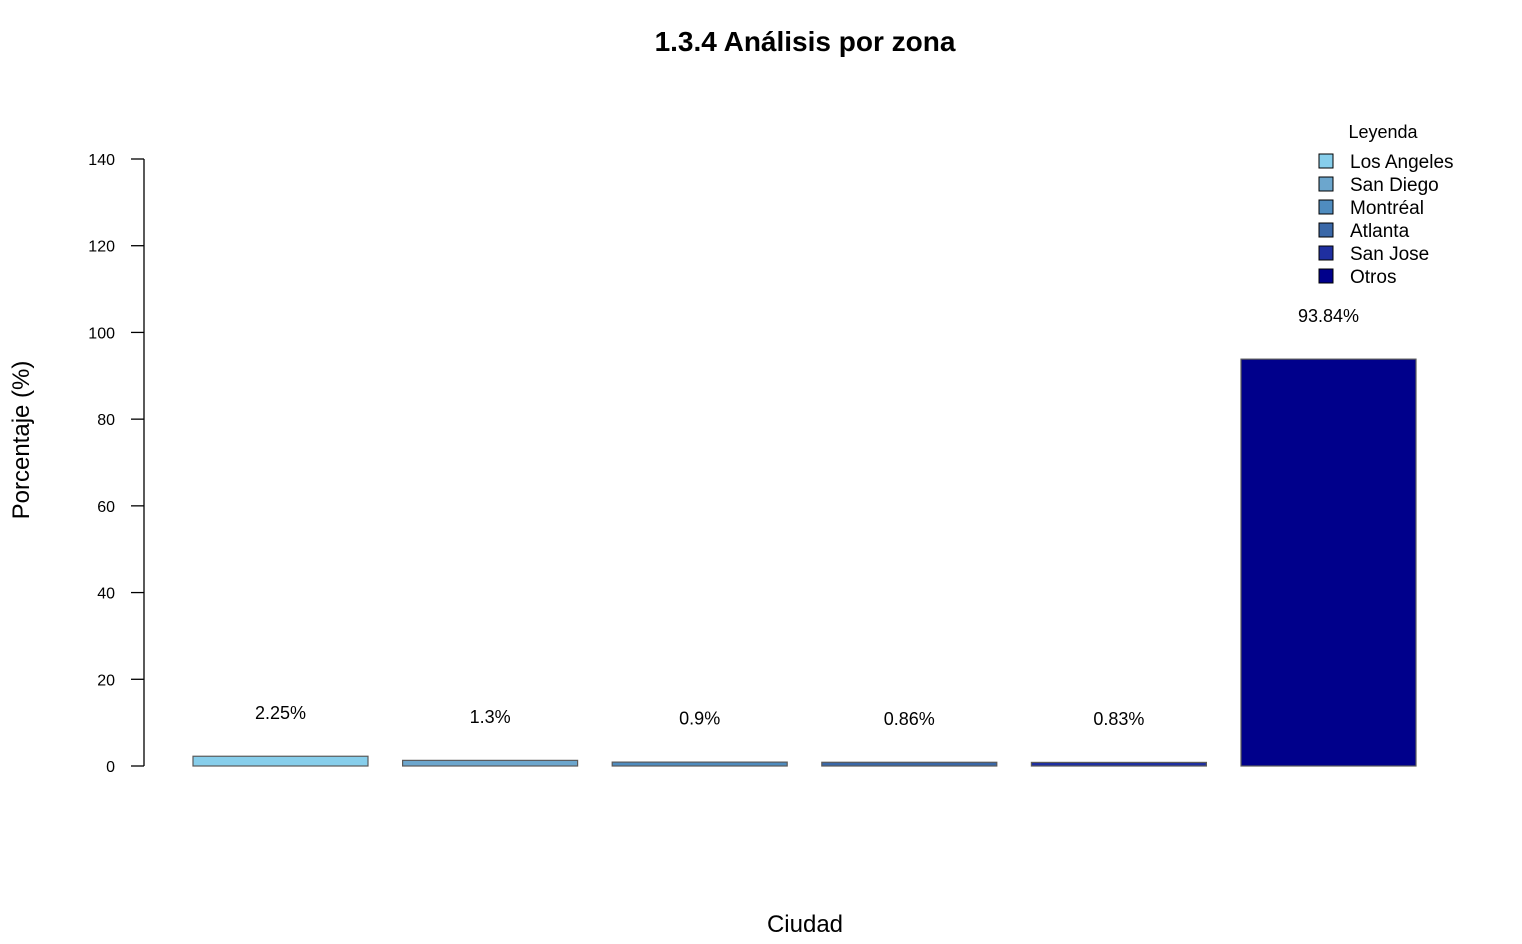 Image resolution: width=1522 pixels, height=944 pixels. I want to click on y-axis: 0 20 40 60 80 100 120 140, so click(116, 464).